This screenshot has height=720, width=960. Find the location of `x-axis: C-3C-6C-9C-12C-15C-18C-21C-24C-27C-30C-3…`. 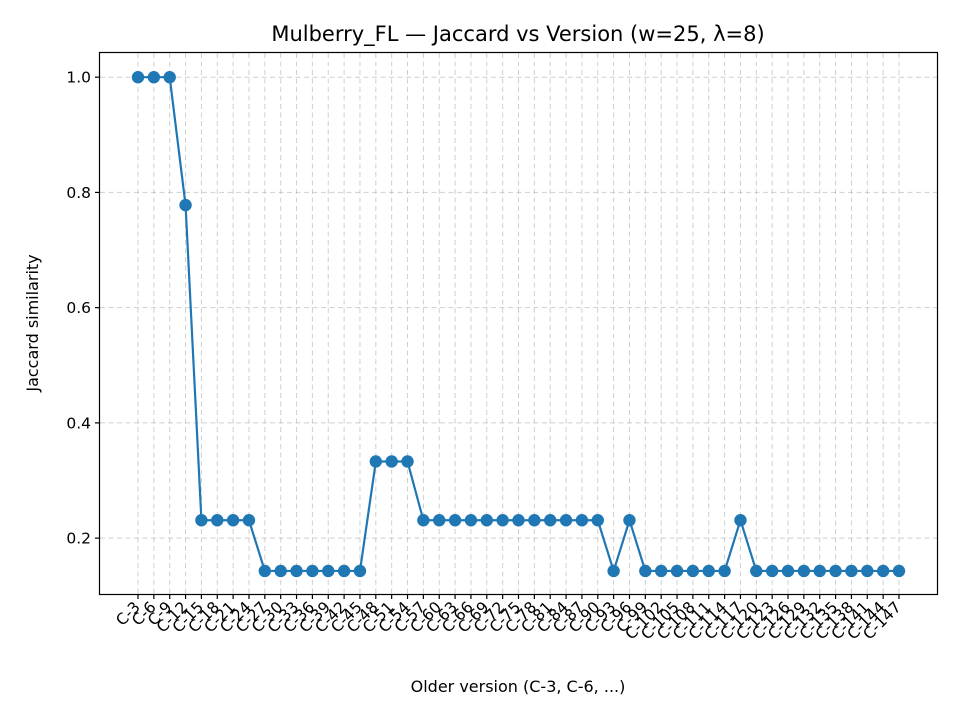

x-axis: C-3C-6C-9C-12C-15C-18C-21C-24C-27C-30C-3… is located at coordinates (509, 618).